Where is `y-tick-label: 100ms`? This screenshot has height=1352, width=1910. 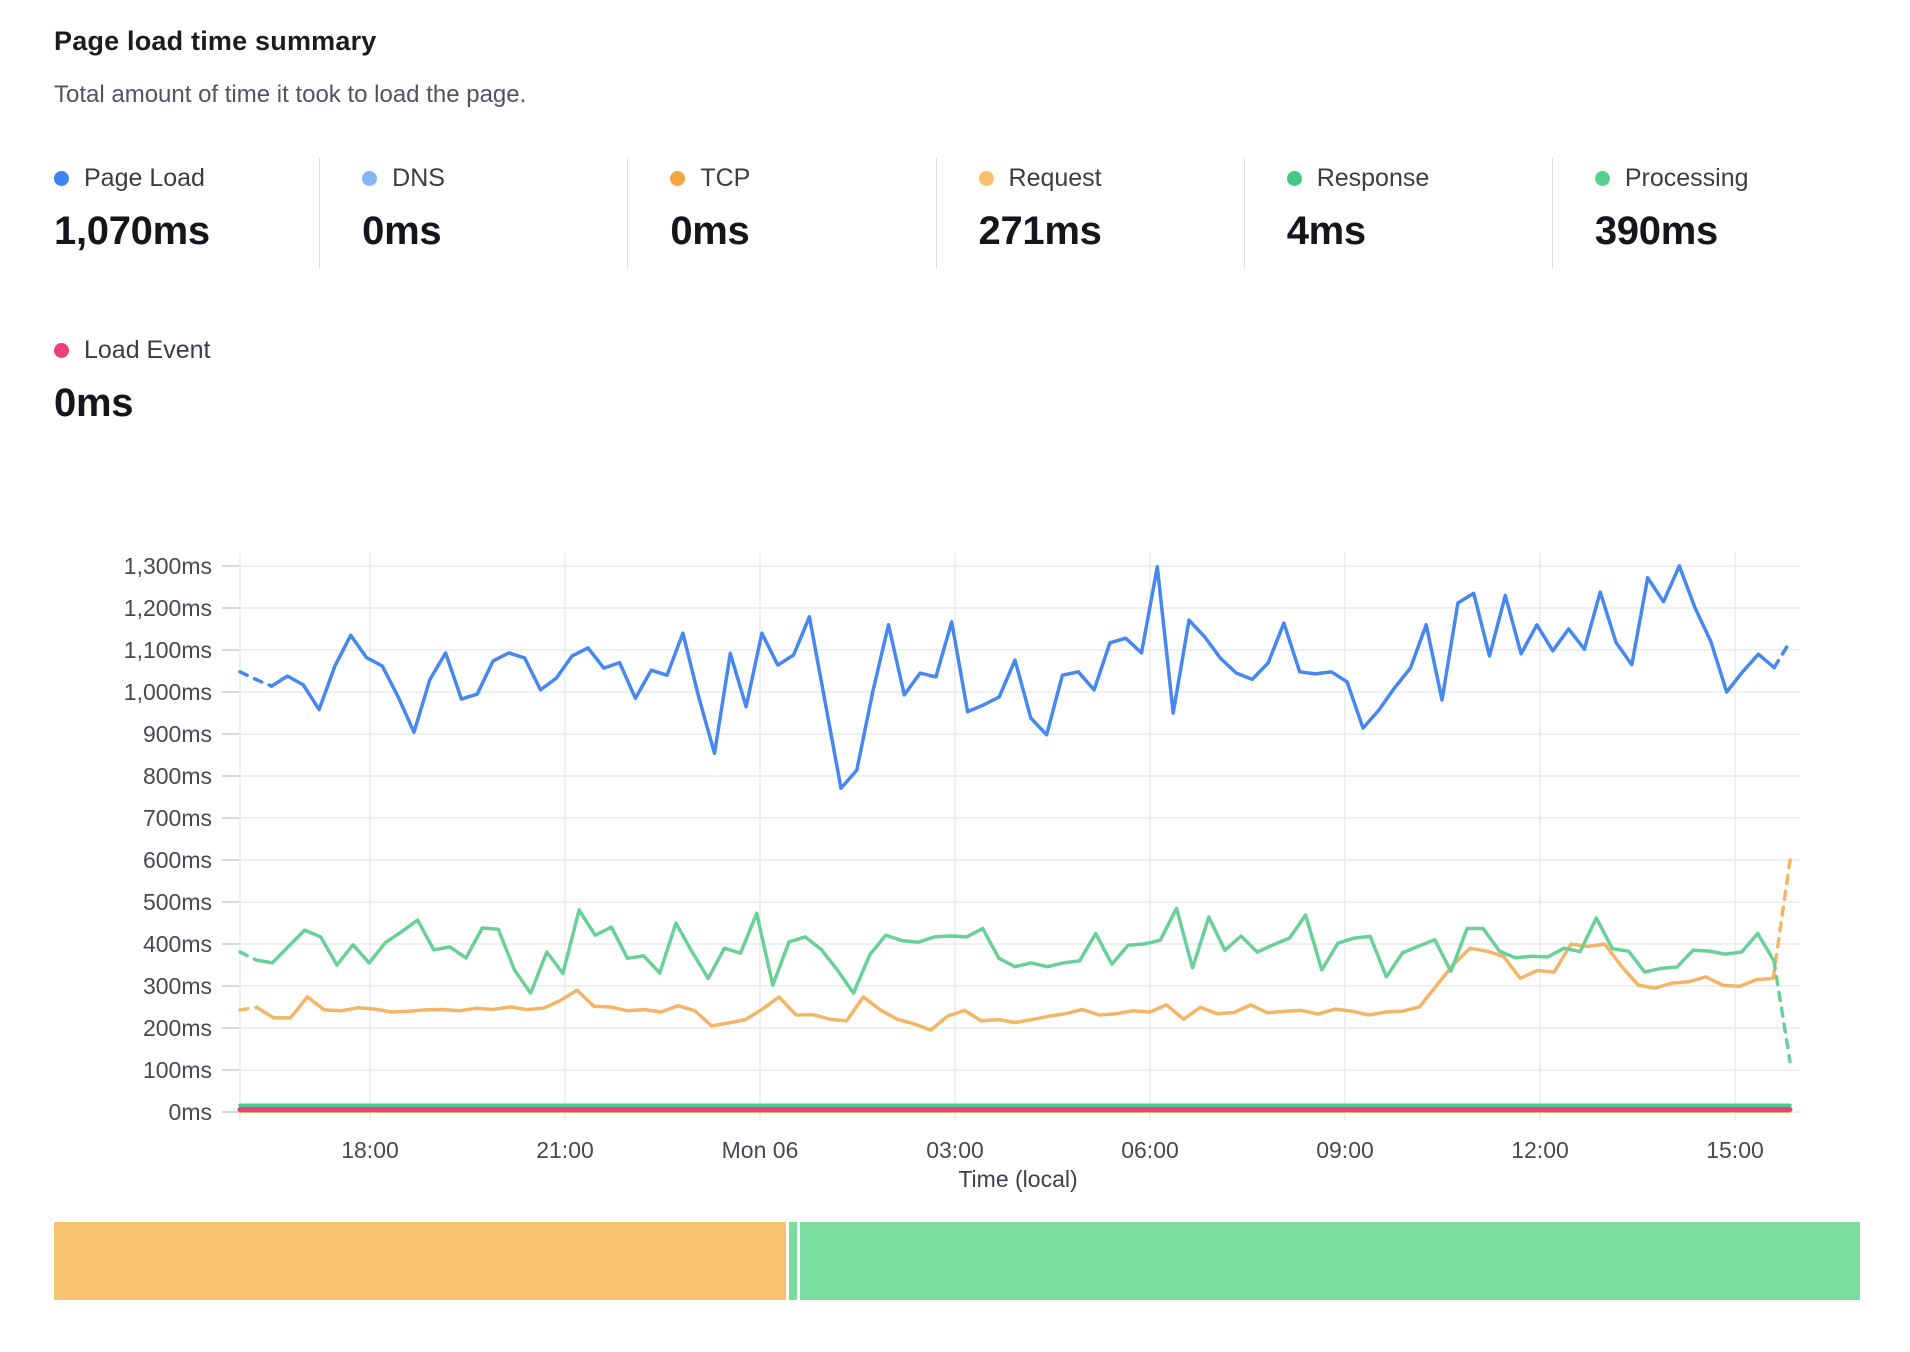 y-tick-label: 100ms is located at coordinates (177, 1070).